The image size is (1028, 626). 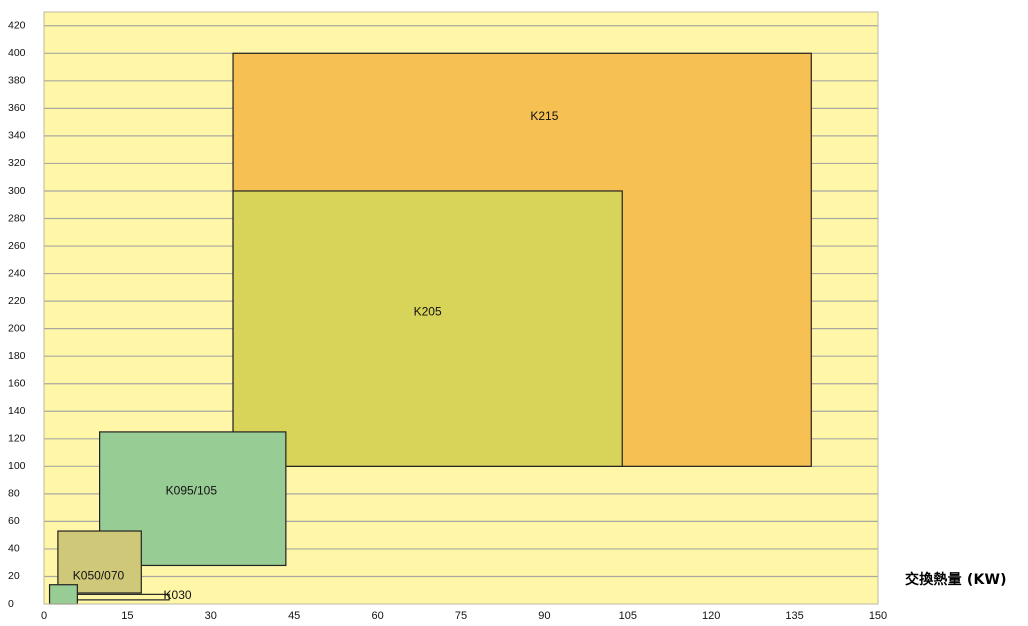 I want to click on x-tick-label-90: 90, so click(x=544, y=615).